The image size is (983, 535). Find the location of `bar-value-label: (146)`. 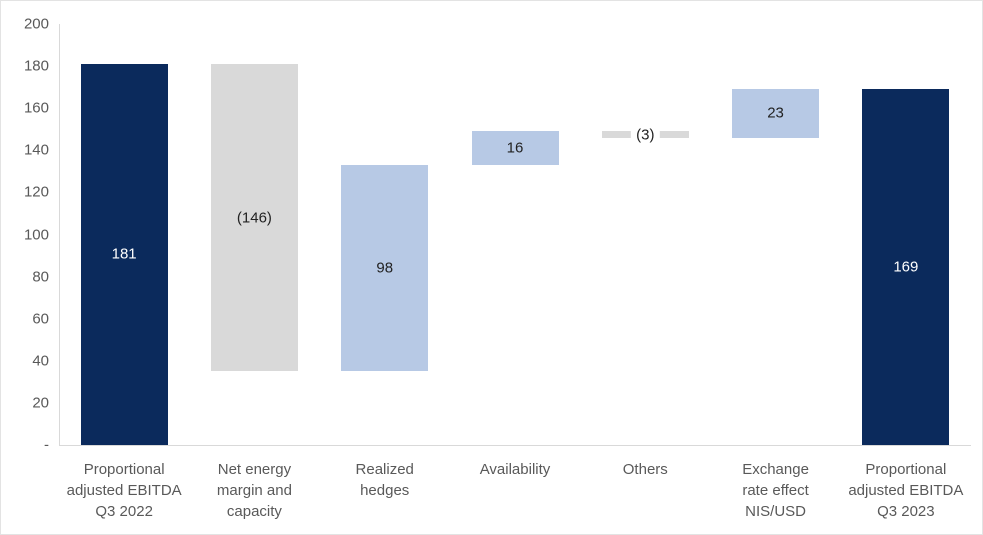

bar-value-label: (146) is located at coordinates (254, 218).